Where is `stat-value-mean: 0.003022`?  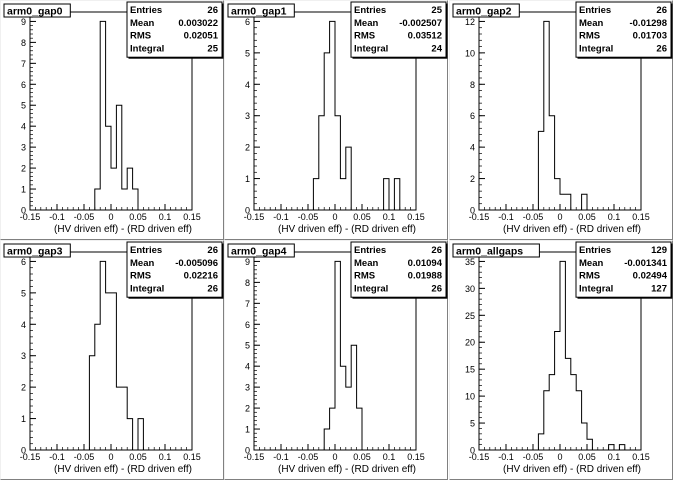
stat-value-mean: 0.003022 is located at coordinates (198, 23).